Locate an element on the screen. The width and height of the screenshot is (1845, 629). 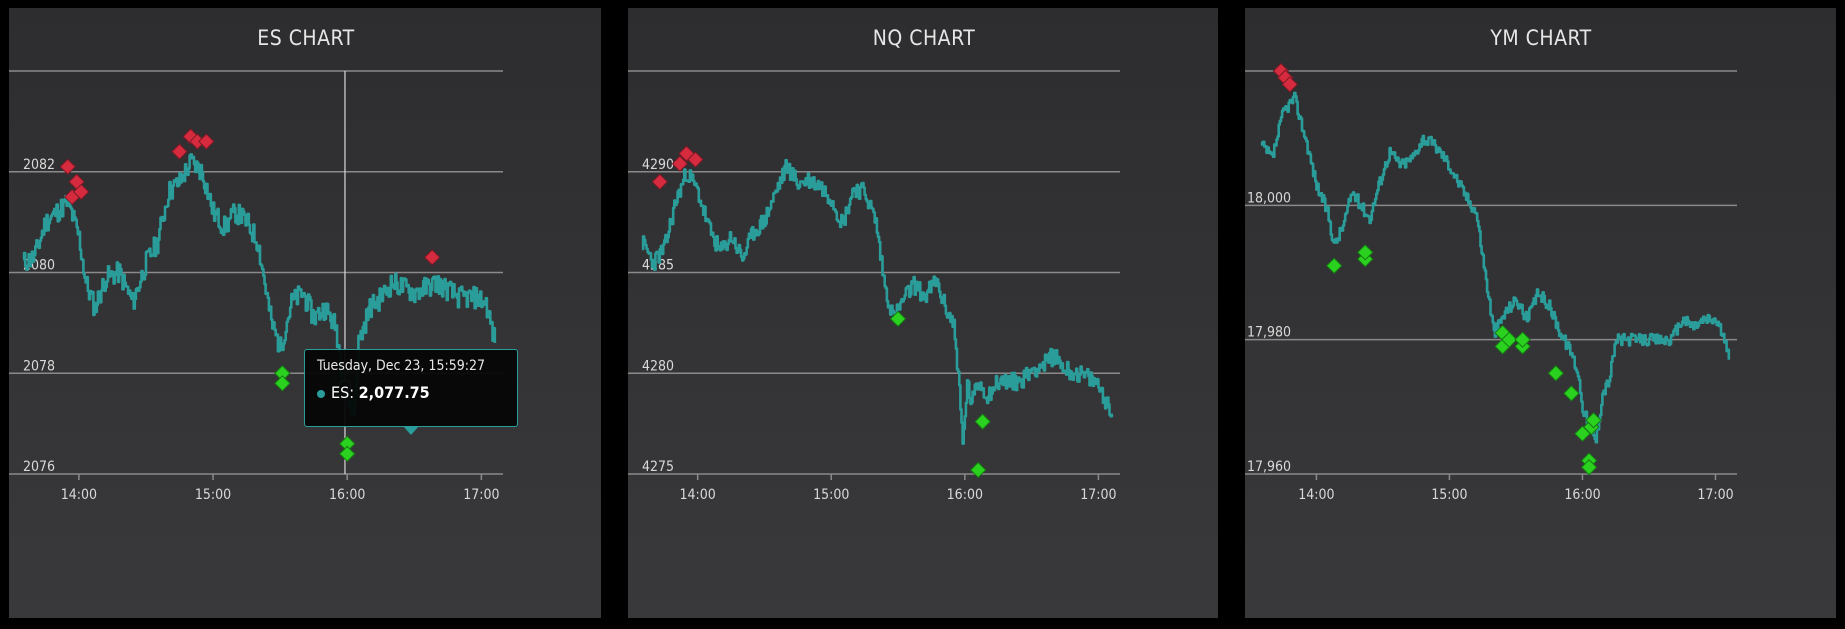
y-tick-label: 18,000 is located at coordinates (1269, 198).